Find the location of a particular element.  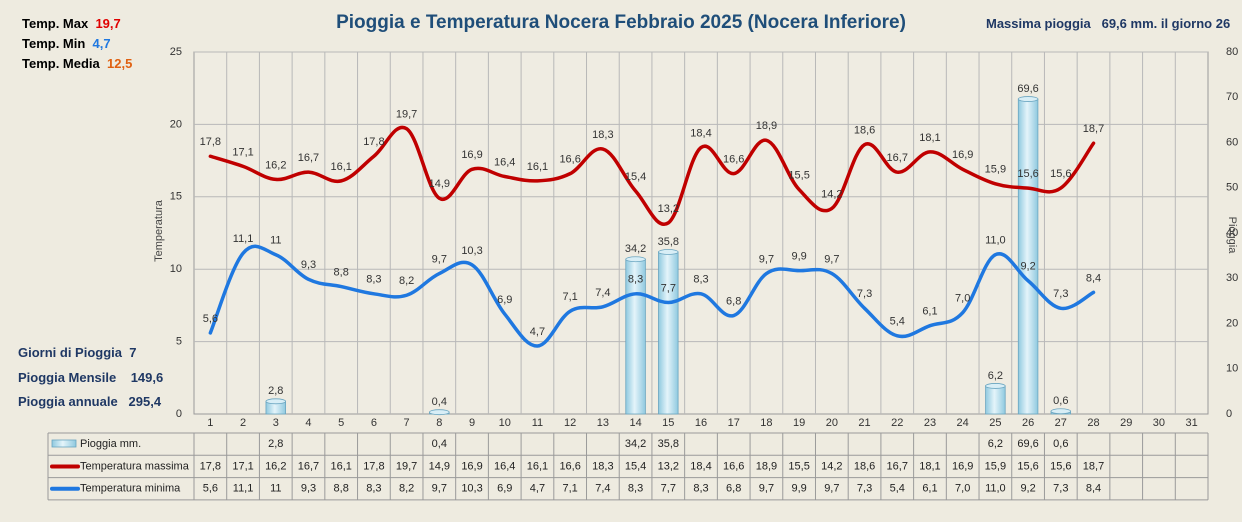

temp-min-data-label: 11,0 is located at coordinates (995, 241).